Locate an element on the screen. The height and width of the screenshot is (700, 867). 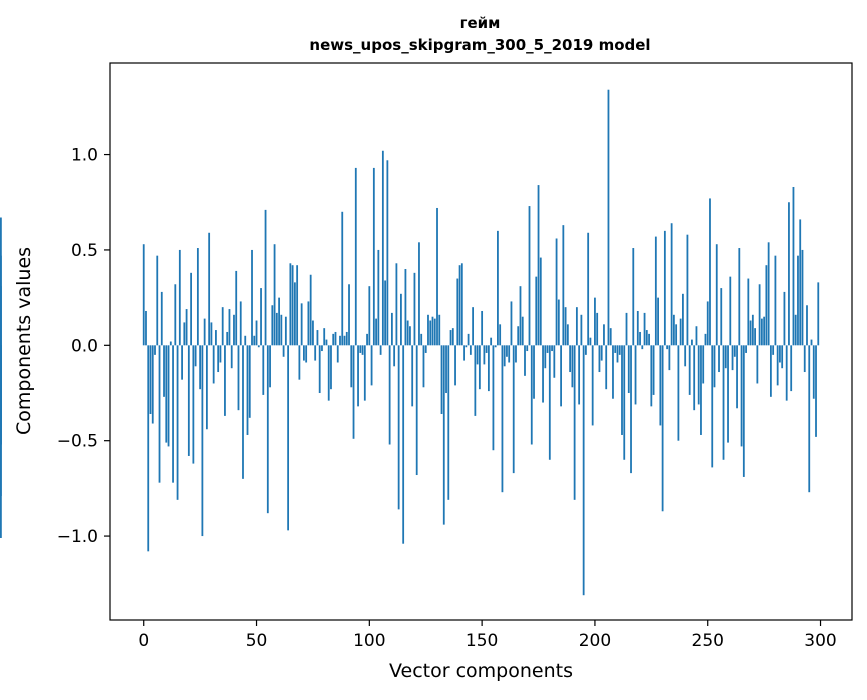
y-axis-ticks: −1.0 −0.5 0.0 0.5 1.0 is located at coordinates (83, 346).